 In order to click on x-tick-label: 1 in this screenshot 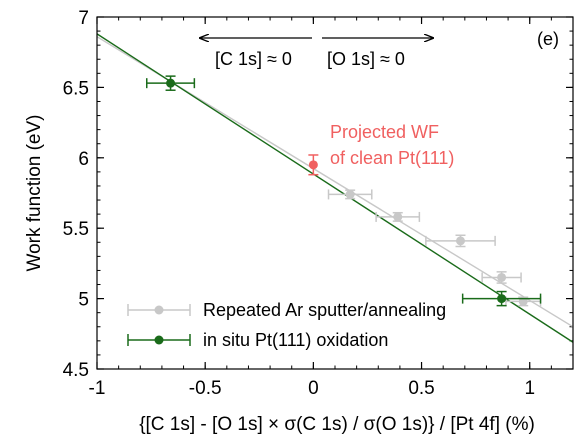, I will do `click(529, 388)`.